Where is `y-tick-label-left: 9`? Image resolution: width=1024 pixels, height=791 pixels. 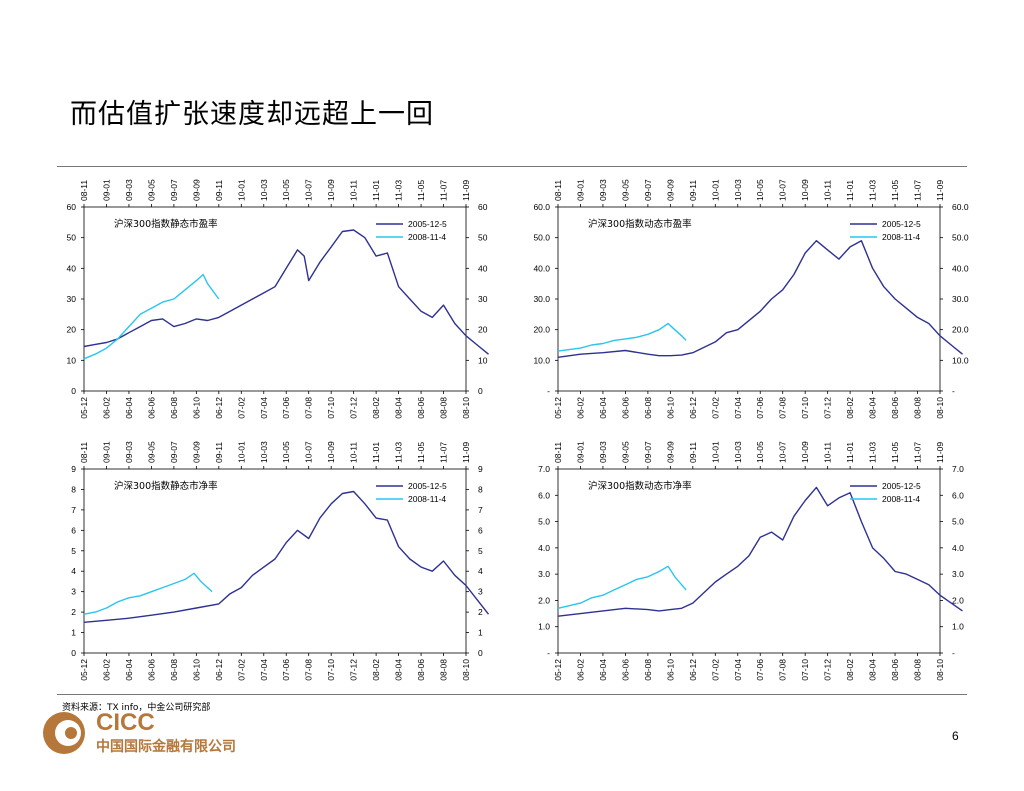
y-tick-label-left: 9 is located at coordinates (73, 469).